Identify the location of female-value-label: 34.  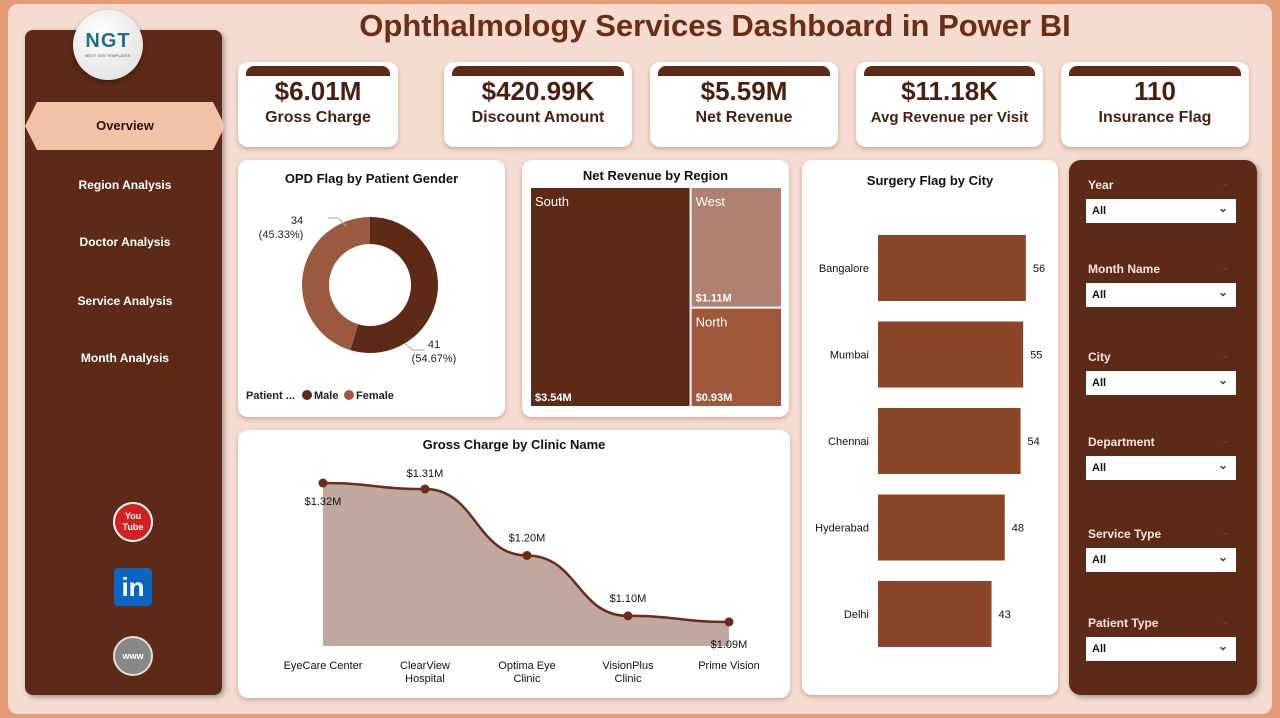
(297, 221).